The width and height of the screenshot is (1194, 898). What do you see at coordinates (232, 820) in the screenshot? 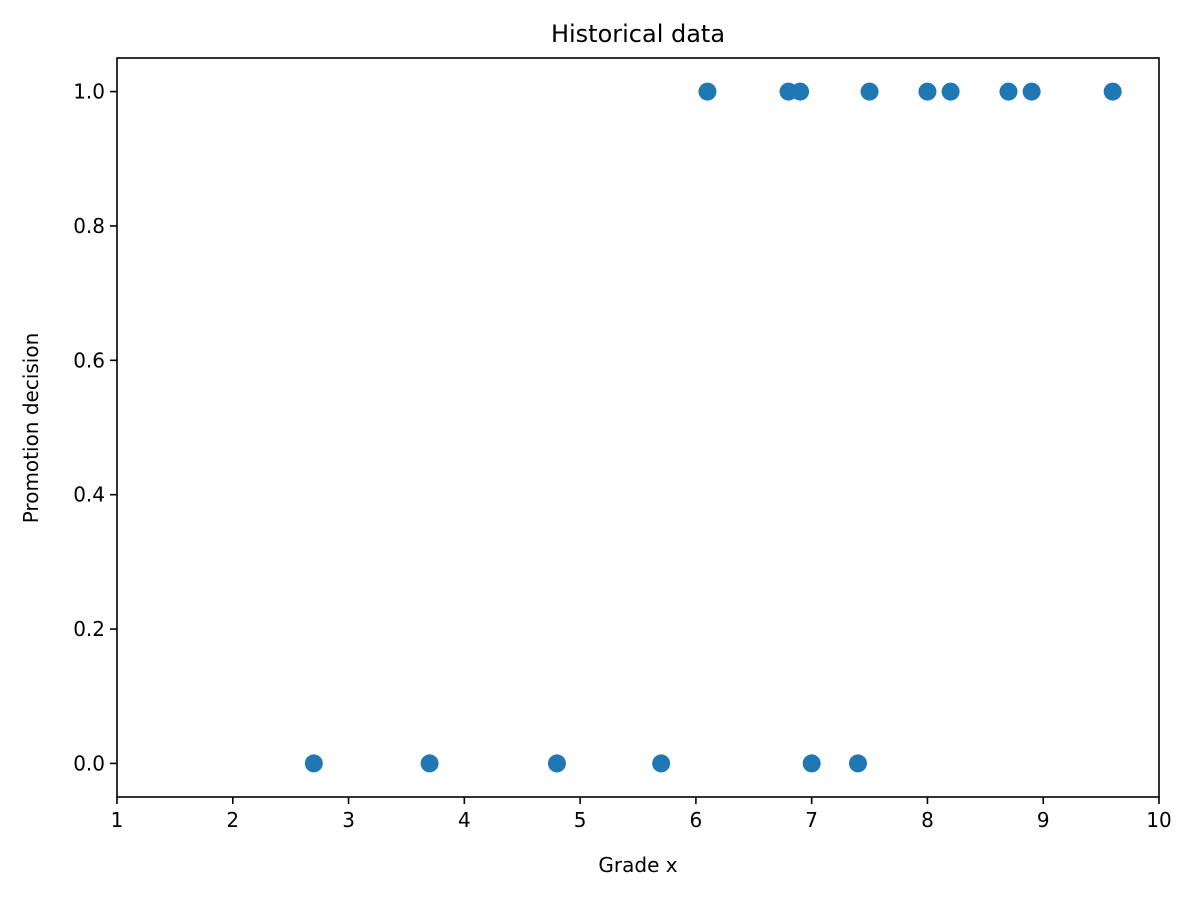
I see `x-tick-label: 2` at bounding box center [232, 820].